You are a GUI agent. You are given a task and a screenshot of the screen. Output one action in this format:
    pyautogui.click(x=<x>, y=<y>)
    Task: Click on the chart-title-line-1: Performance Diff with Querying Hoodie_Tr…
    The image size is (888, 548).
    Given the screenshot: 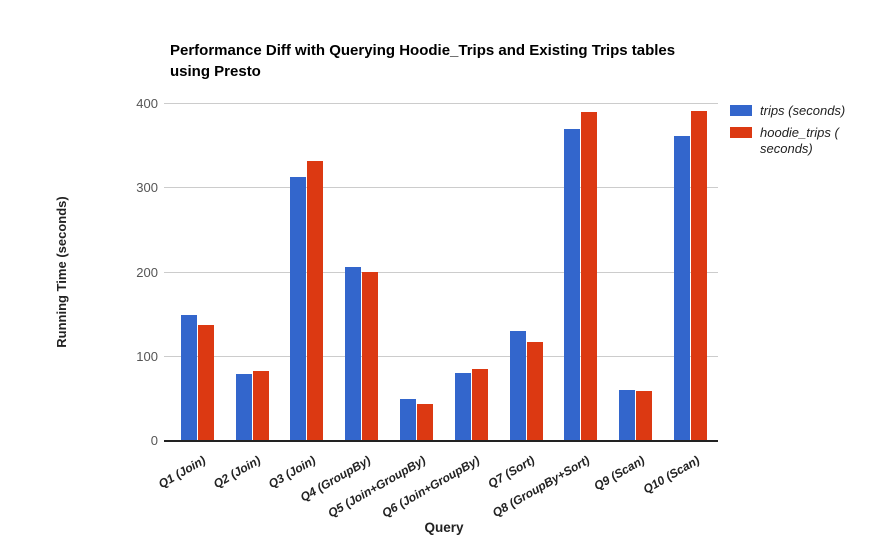 What is the action you would take?
    pyautogui.click(x=423, y=50)
    